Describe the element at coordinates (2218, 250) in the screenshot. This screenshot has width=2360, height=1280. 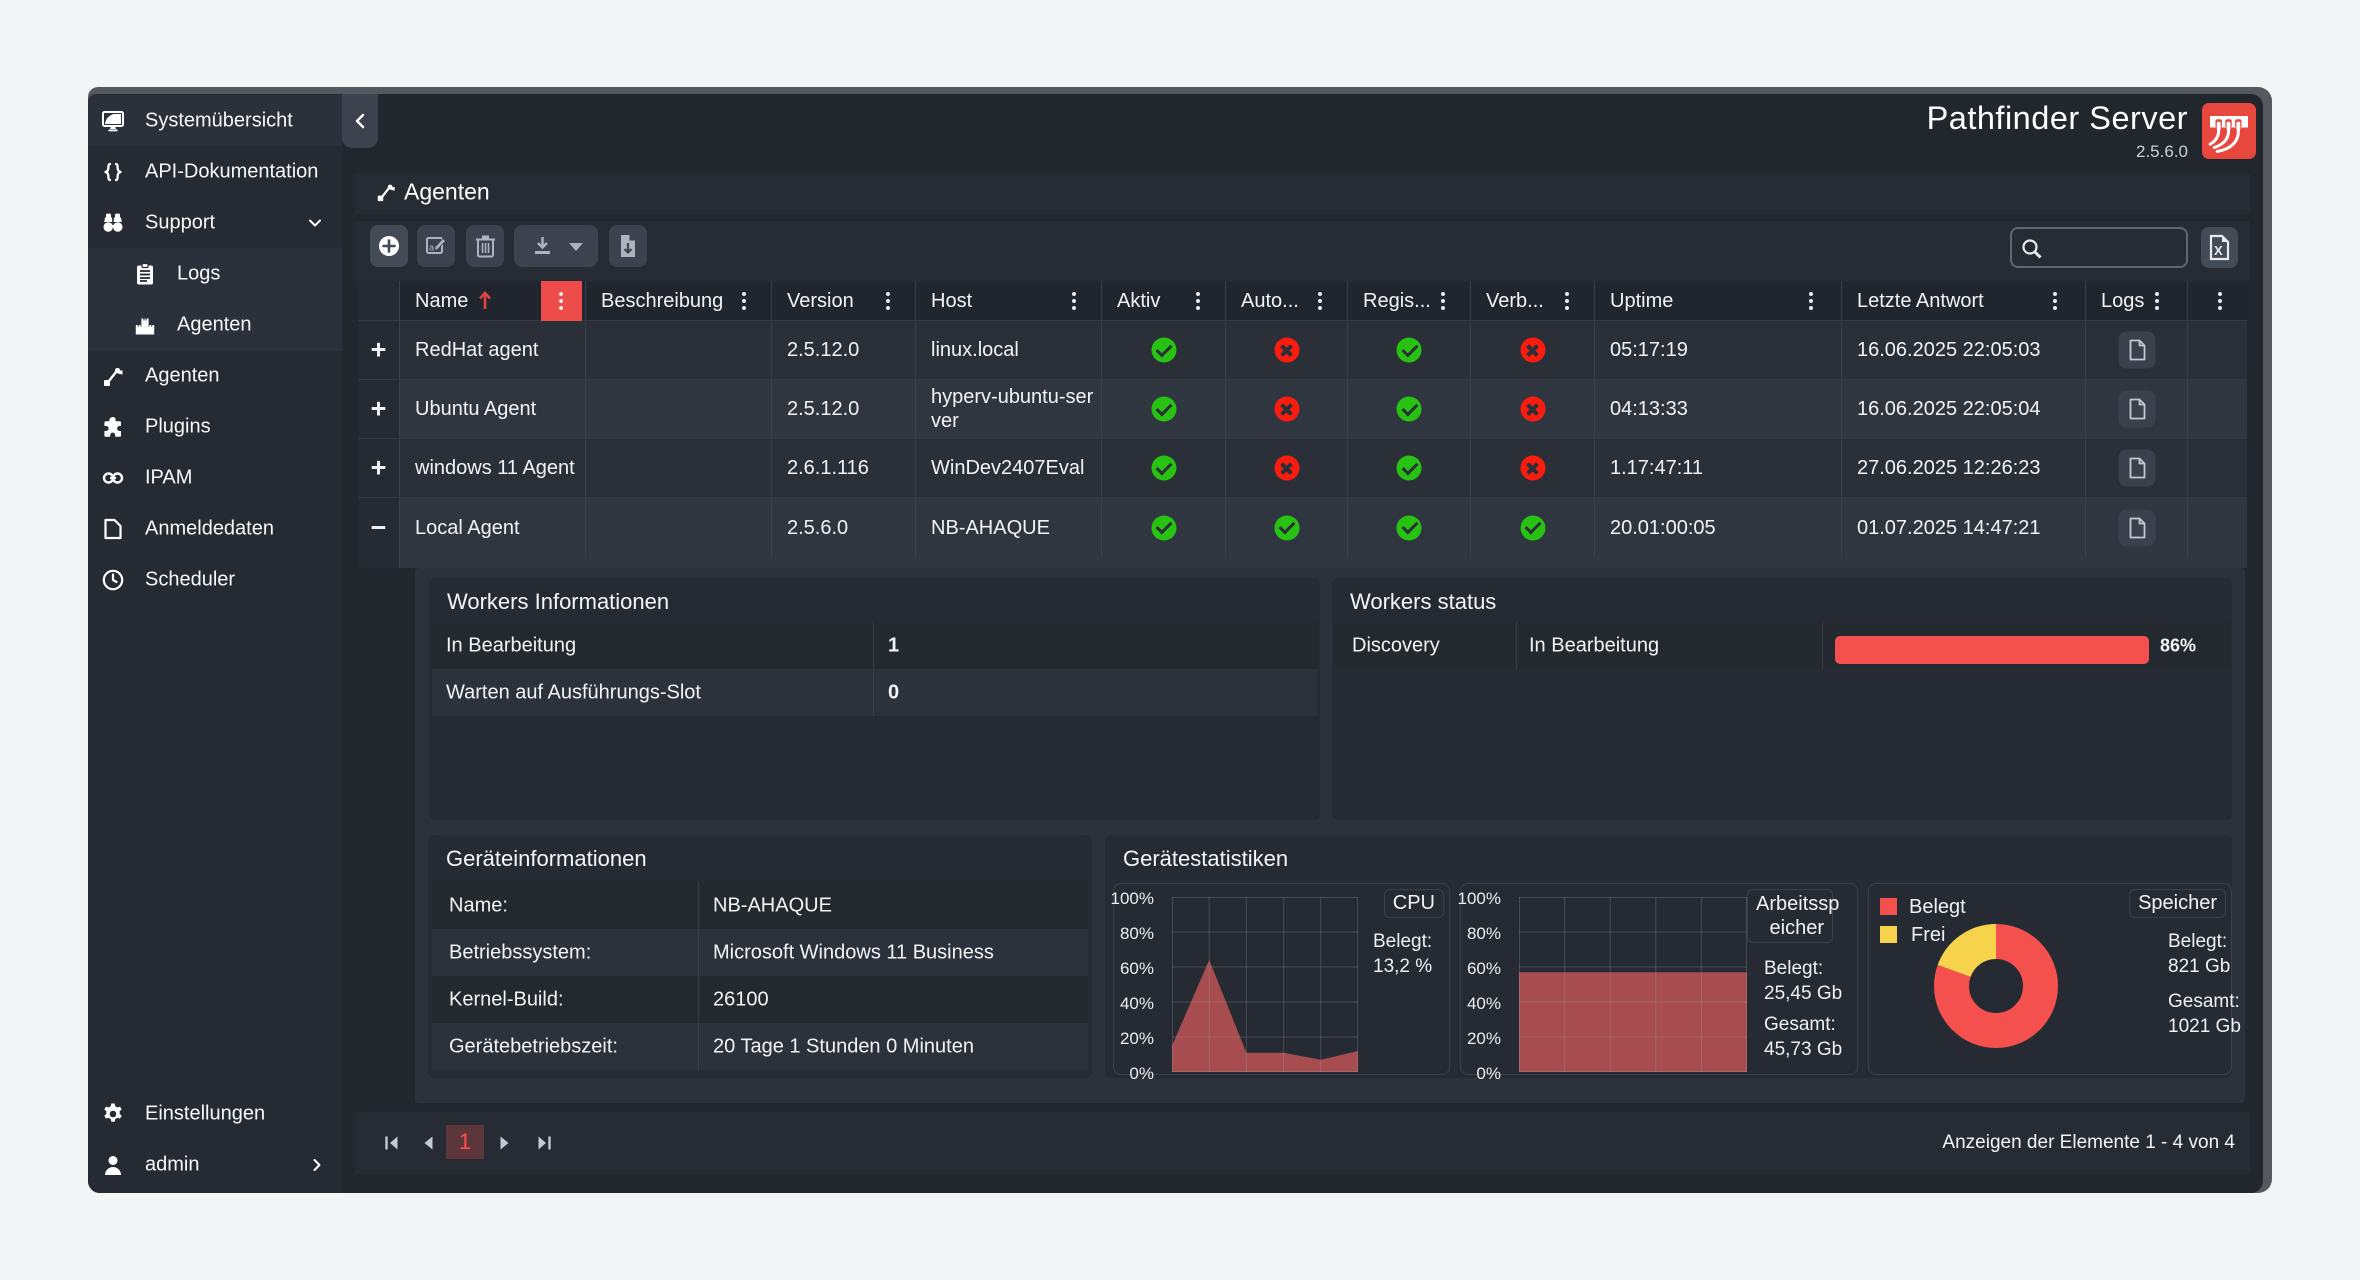
I see `svg-text: X` at that location.